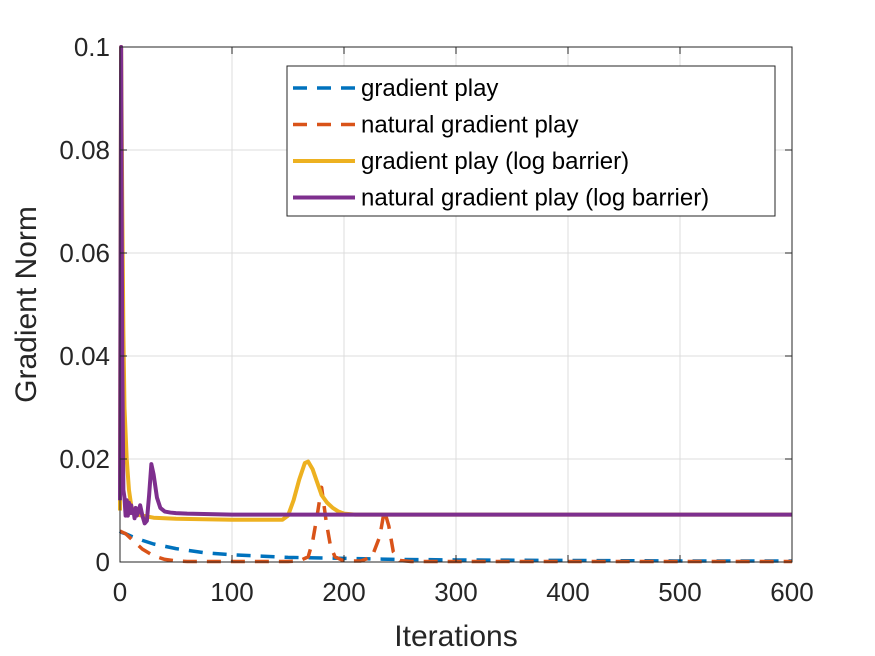 This screenshot has height=656, width=875. What do you see at coordinates (120, 592) in the screenshot?
I see `x-tick-label: 0` at bounding box center [120, 592].